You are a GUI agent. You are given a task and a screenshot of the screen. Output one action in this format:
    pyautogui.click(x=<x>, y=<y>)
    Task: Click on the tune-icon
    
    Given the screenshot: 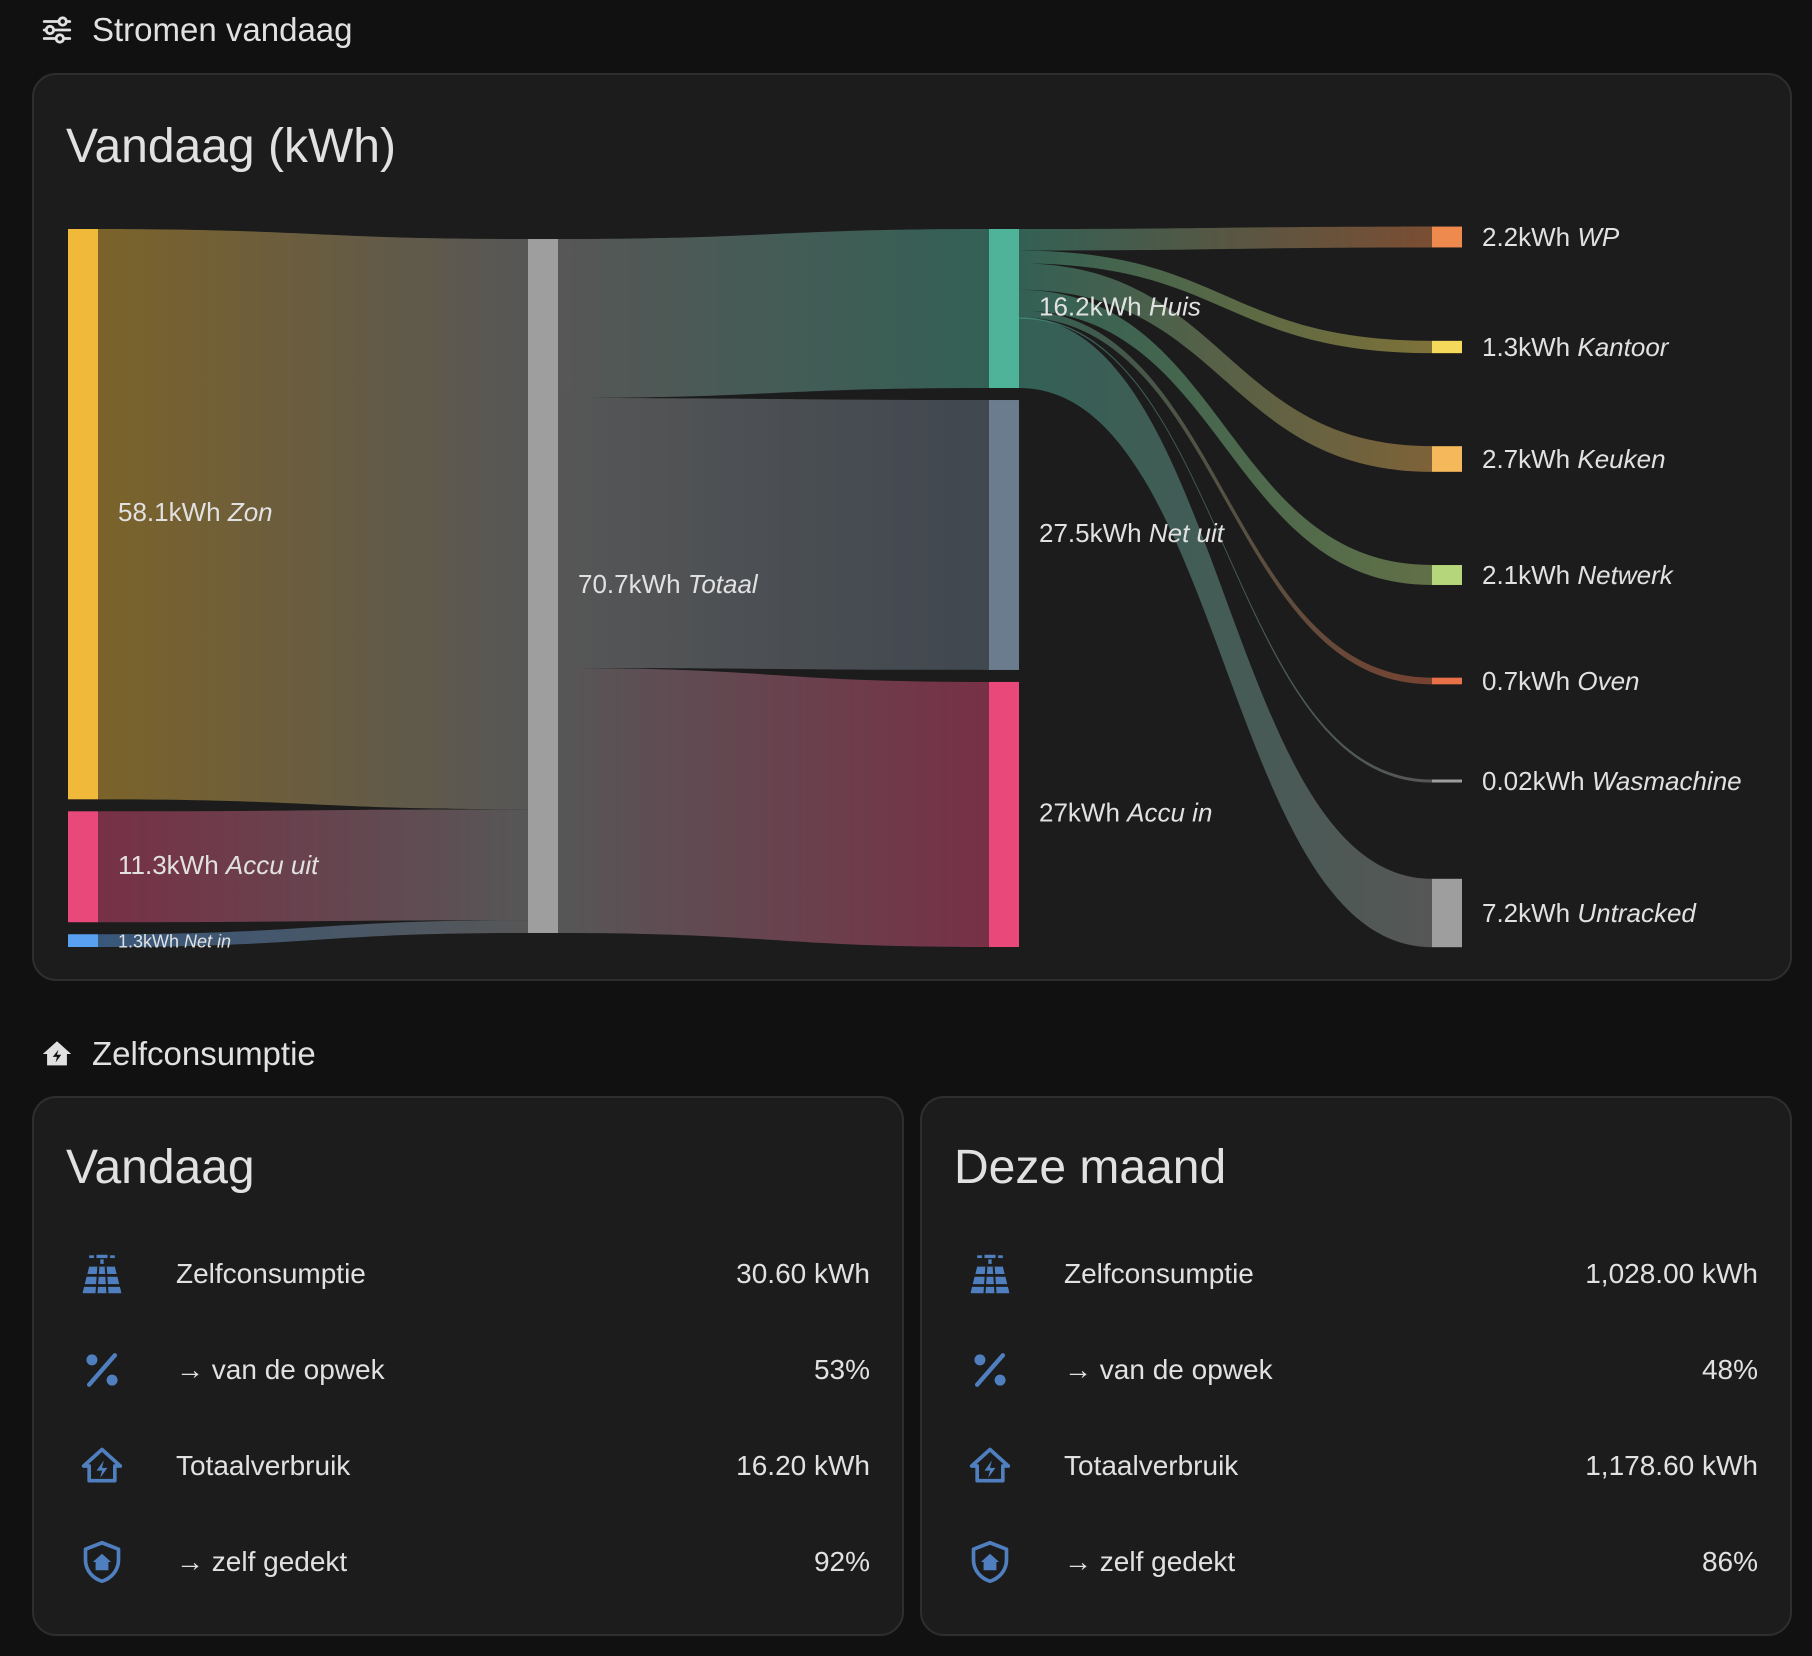 What is the action you would take?
    pyautogui.click(x=57, y=30)
    